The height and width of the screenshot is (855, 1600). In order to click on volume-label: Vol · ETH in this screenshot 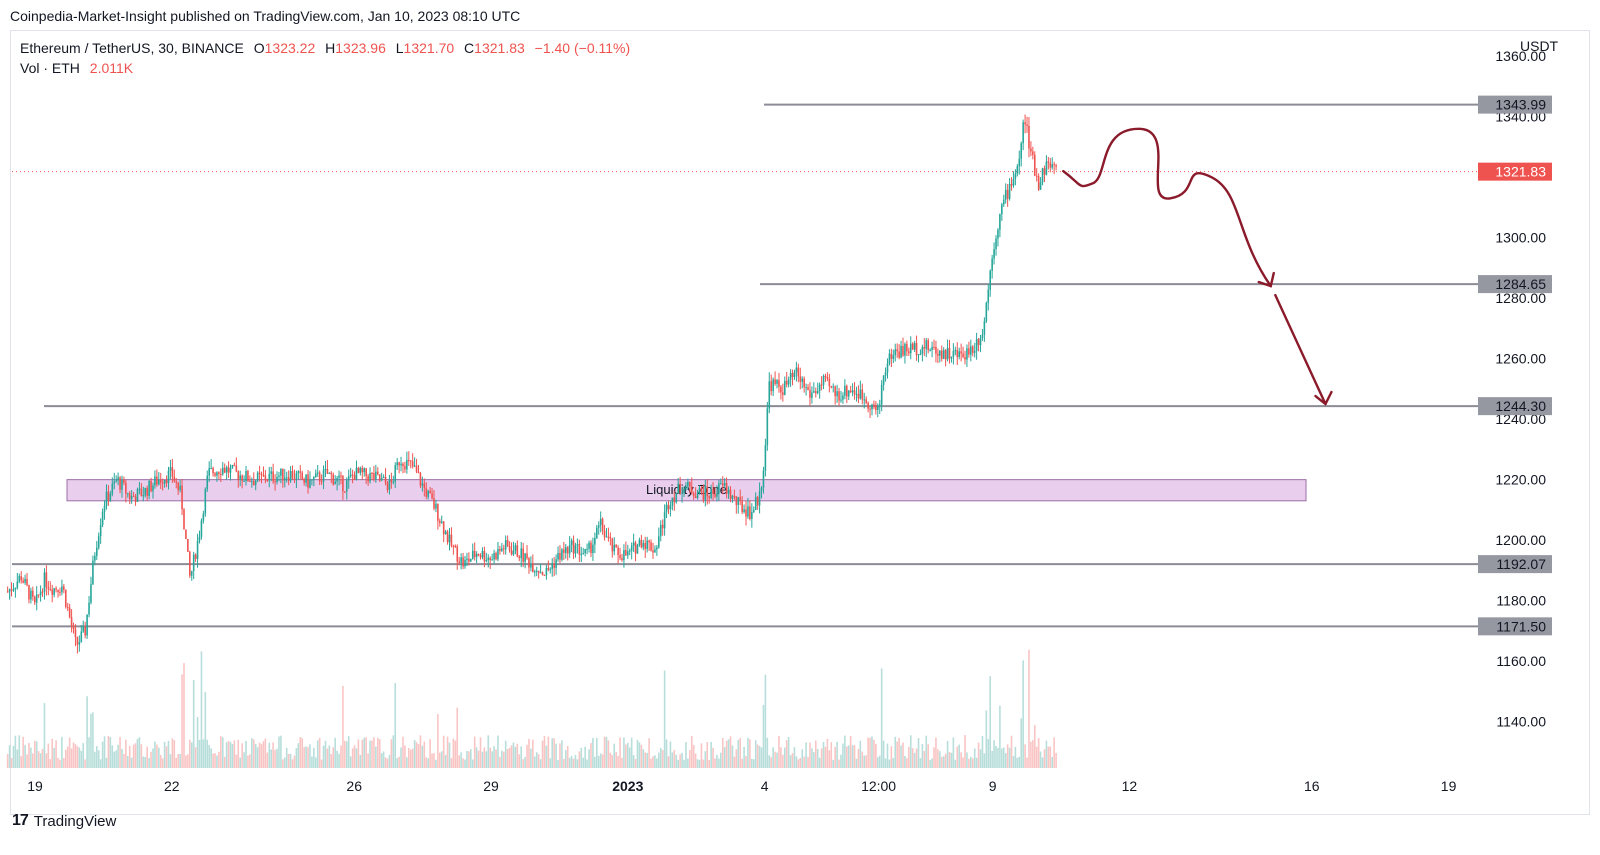, I will do `click(50, 68)`.